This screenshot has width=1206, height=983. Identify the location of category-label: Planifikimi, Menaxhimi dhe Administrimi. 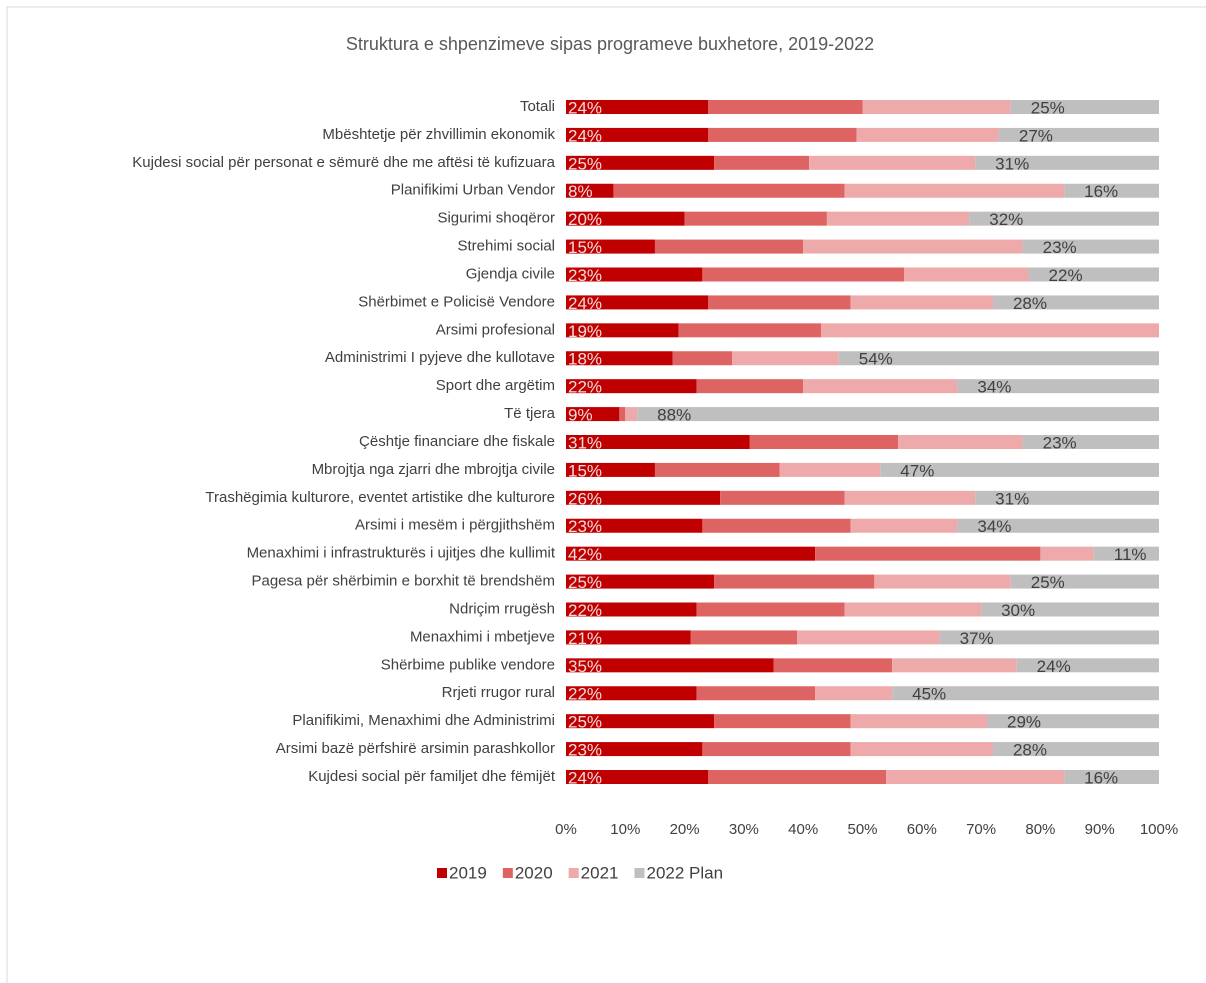
(423, 720).